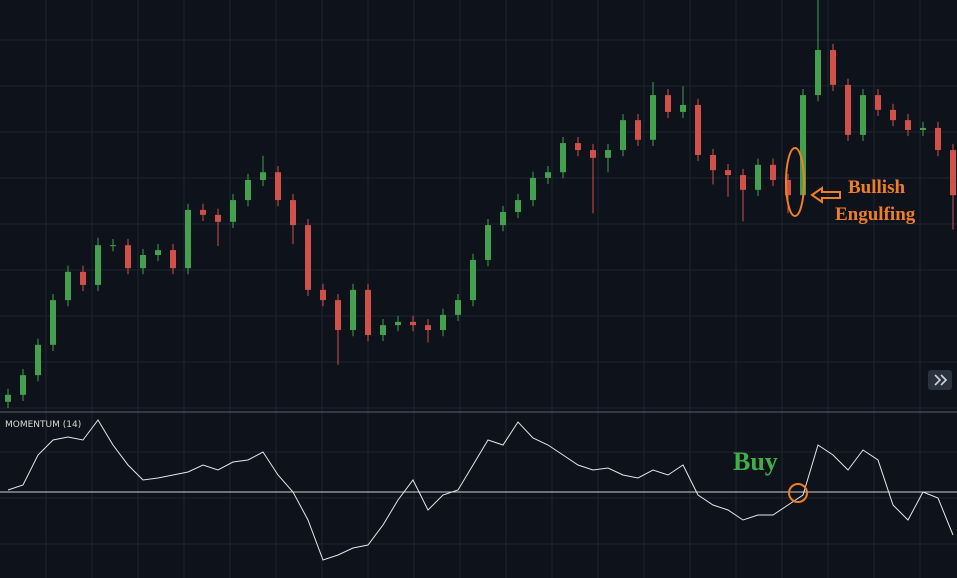 The image size is (957, 578). Describe the element at coordinates (43, 425) in the screenshot. I see `indicator-title: MOMENTUM (14)` at that location.